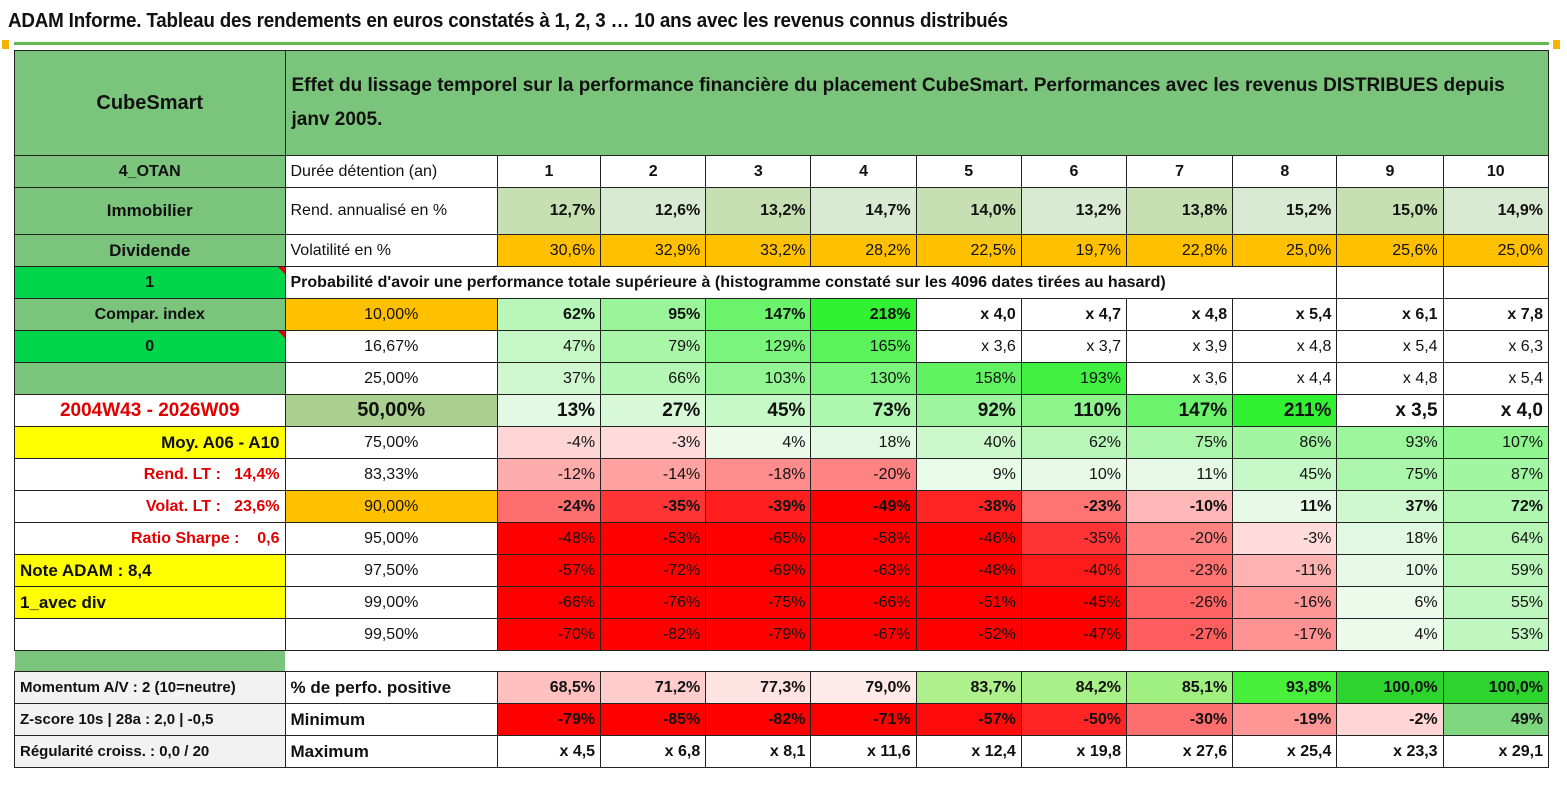  Describe the element at coordinates (653, 171) in the screenshot. I see `year-header: 2` at that location.